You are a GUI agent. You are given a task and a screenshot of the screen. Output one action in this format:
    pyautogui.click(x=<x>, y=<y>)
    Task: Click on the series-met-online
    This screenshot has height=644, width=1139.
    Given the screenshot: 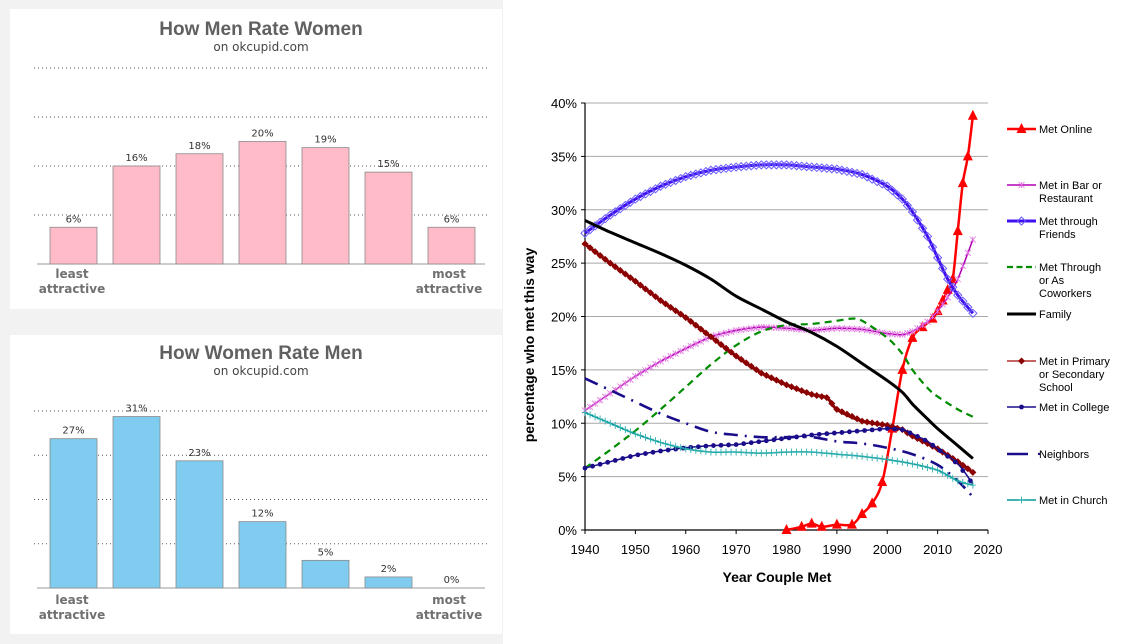 What is the action you would take?
    pyautogui.click(x=879, y=321)
    